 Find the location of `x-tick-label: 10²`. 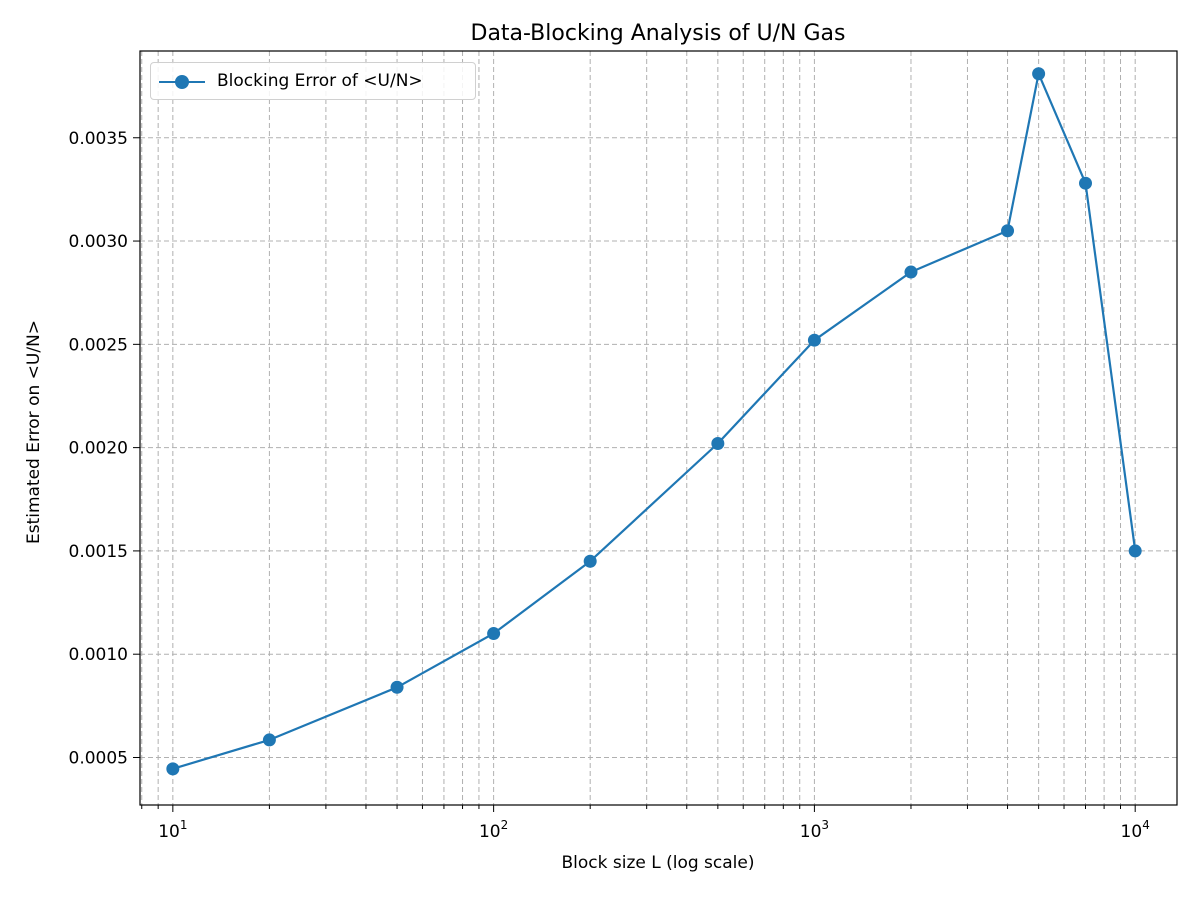

x-tick-label: 10² is located at coordinates (493, 830).